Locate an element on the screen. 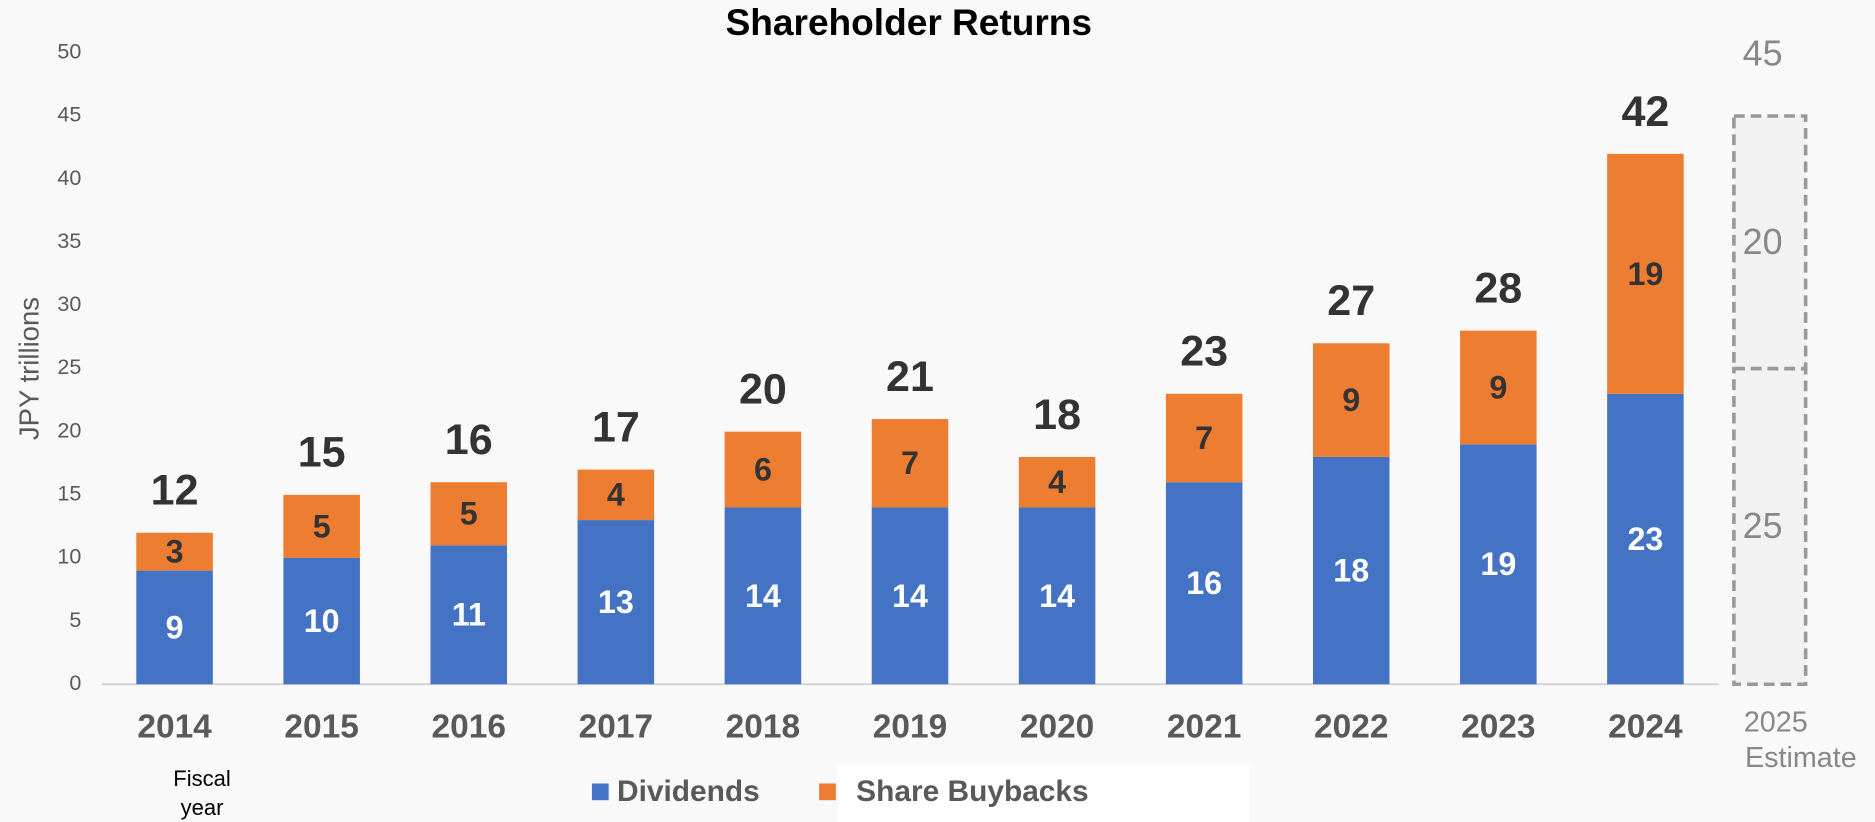  y-tick-label: 0 is located at coordinates (75, 683).